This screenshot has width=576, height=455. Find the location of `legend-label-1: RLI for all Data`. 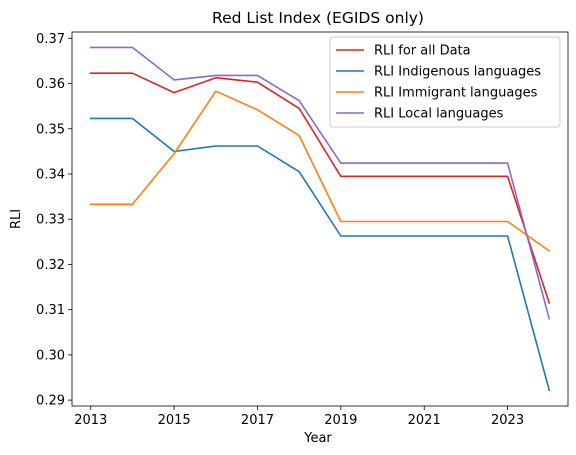

legend-label-1: RLI for all Data is located at coordinates (422, 51).